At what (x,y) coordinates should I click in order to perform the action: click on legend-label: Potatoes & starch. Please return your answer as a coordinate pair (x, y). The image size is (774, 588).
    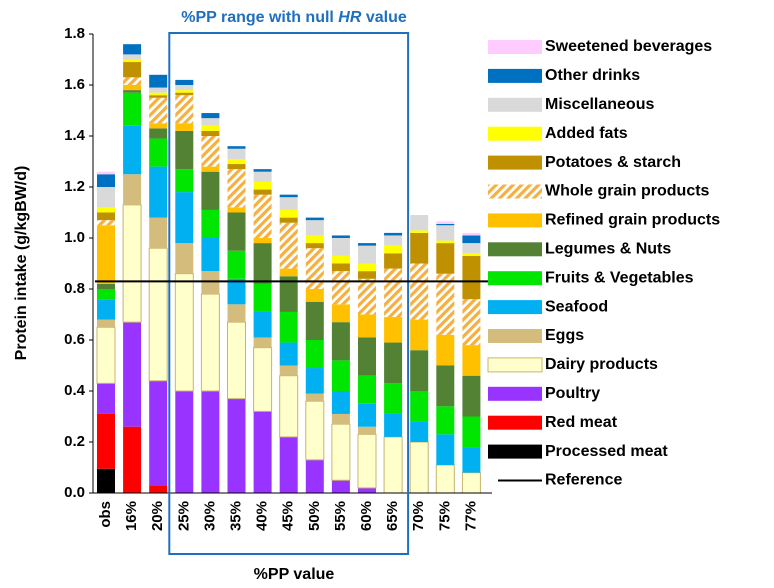
    Looking at the image, I should click on (613, 162).